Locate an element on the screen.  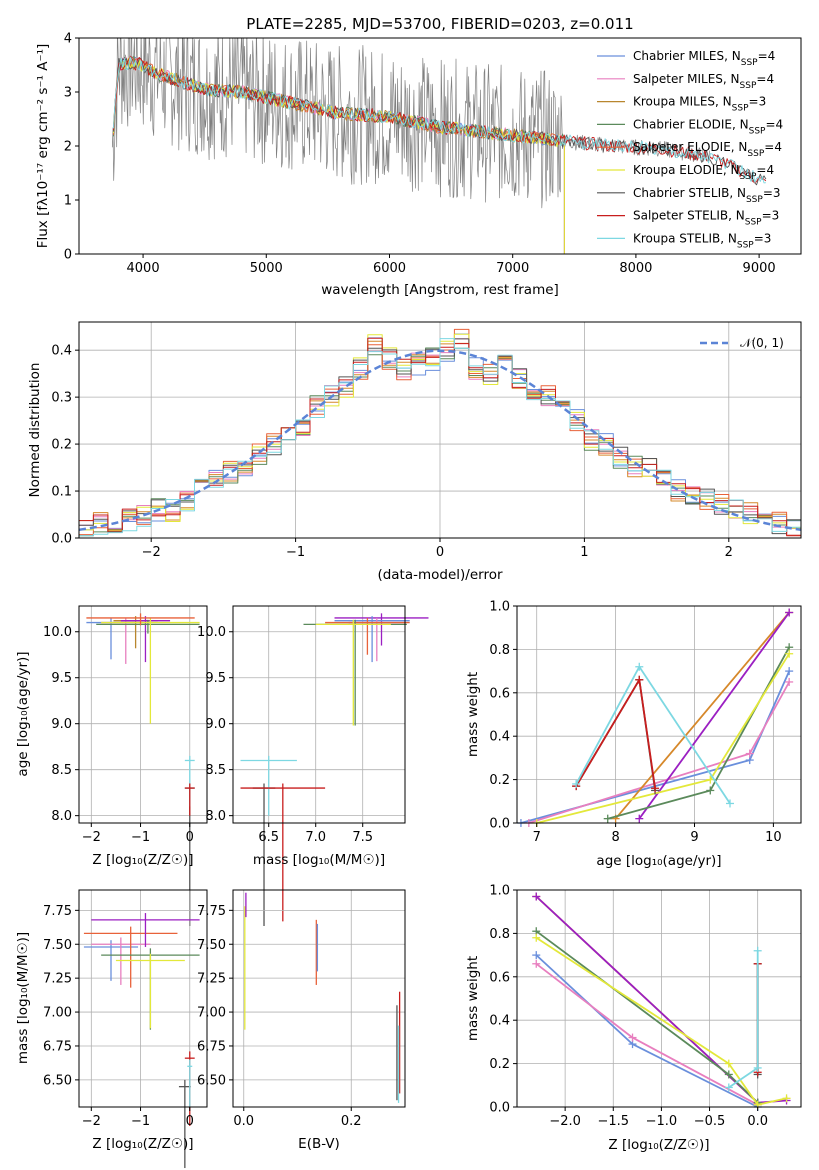
x-tick-label: −2.0 is located at coordinates (565, 1121).